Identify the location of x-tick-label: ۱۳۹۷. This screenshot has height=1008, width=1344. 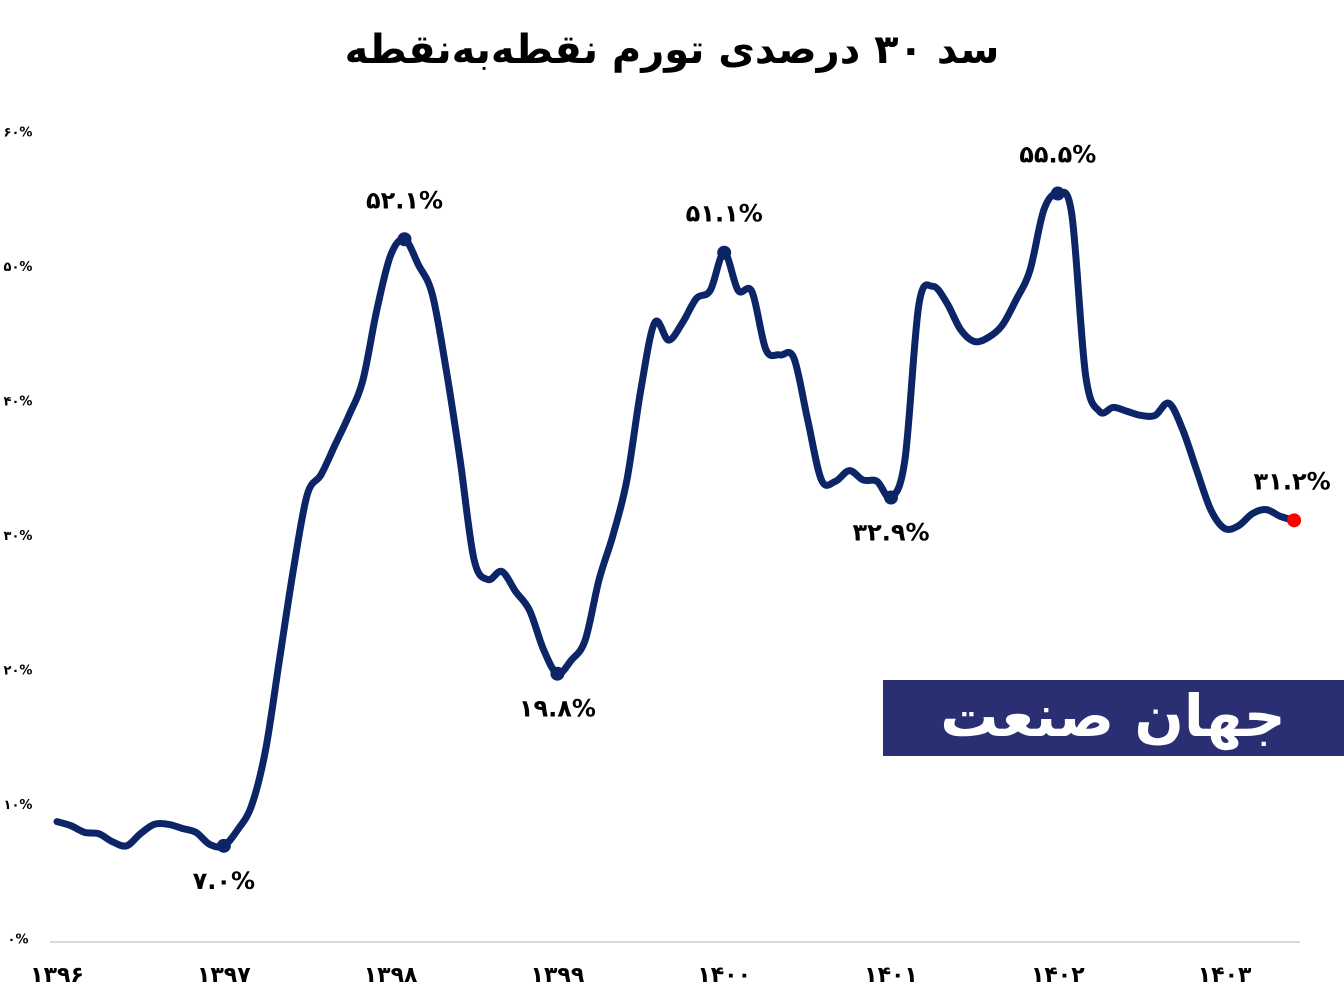
(224, 975).